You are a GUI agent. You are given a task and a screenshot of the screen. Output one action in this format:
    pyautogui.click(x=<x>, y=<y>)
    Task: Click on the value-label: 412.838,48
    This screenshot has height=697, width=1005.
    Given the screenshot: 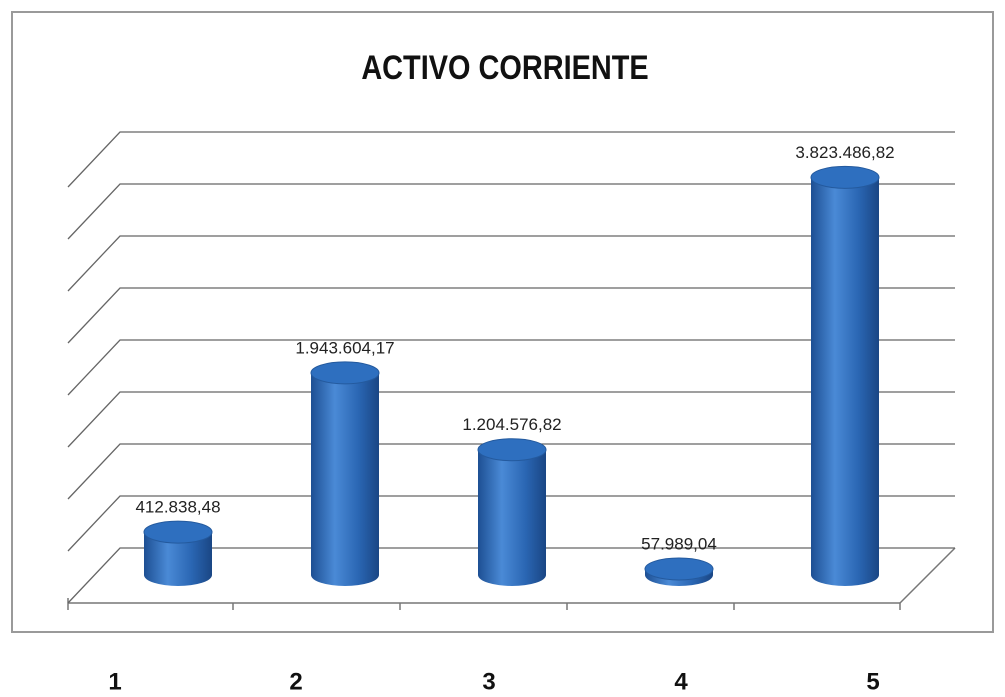 What is the action you would take?
    pyautogui.click(x=177, y=507)
    